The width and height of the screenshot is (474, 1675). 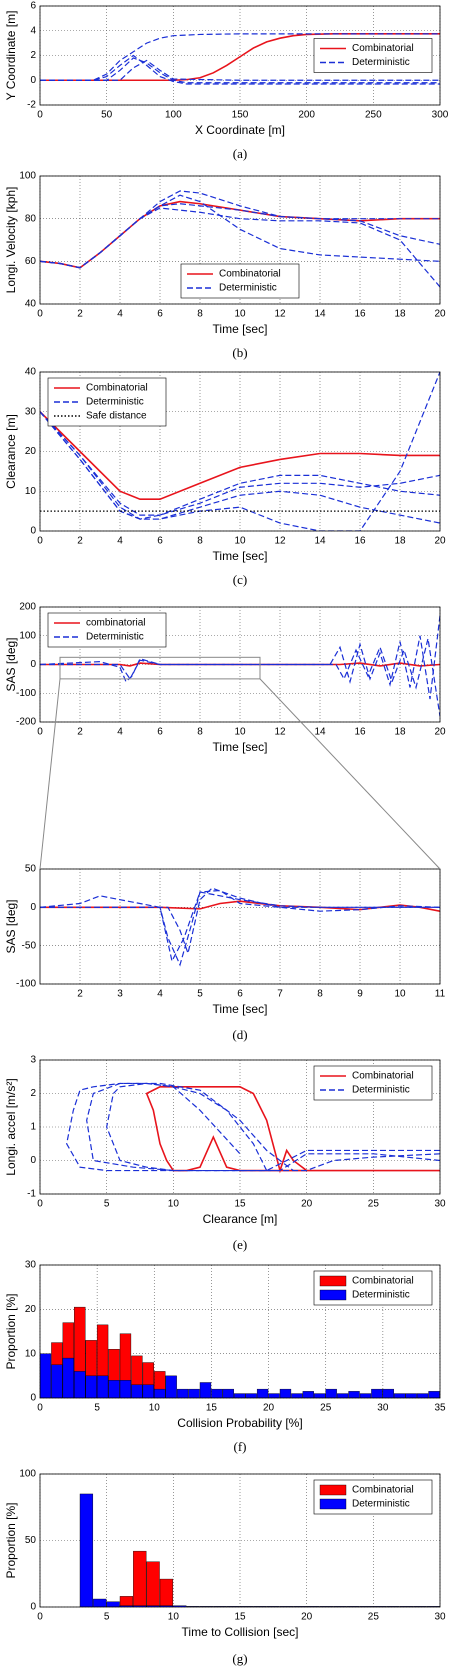 I want to click on x-axis-label: X Coordinate [m], so click(x=240, y=130).